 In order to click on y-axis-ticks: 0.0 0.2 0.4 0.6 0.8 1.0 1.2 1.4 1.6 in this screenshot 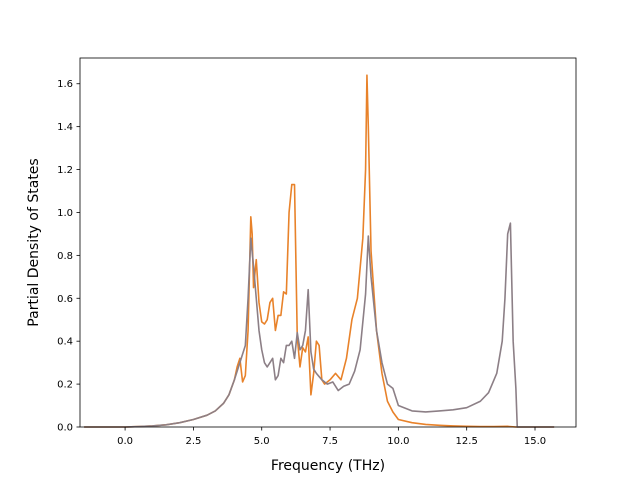, I will do `click(68, 256)`.